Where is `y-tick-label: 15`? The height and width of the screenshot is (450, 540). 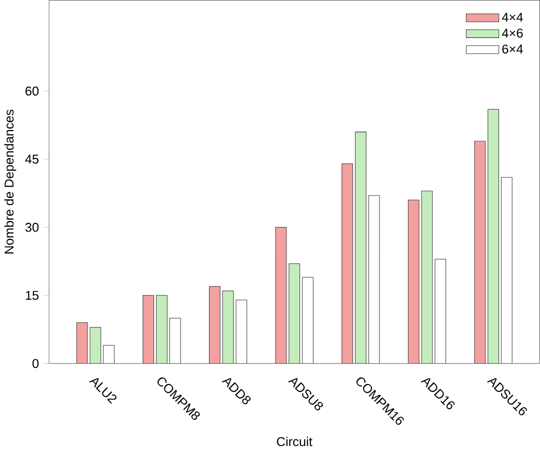
y-tick-label: 15 is located at coordinates (32, 295).